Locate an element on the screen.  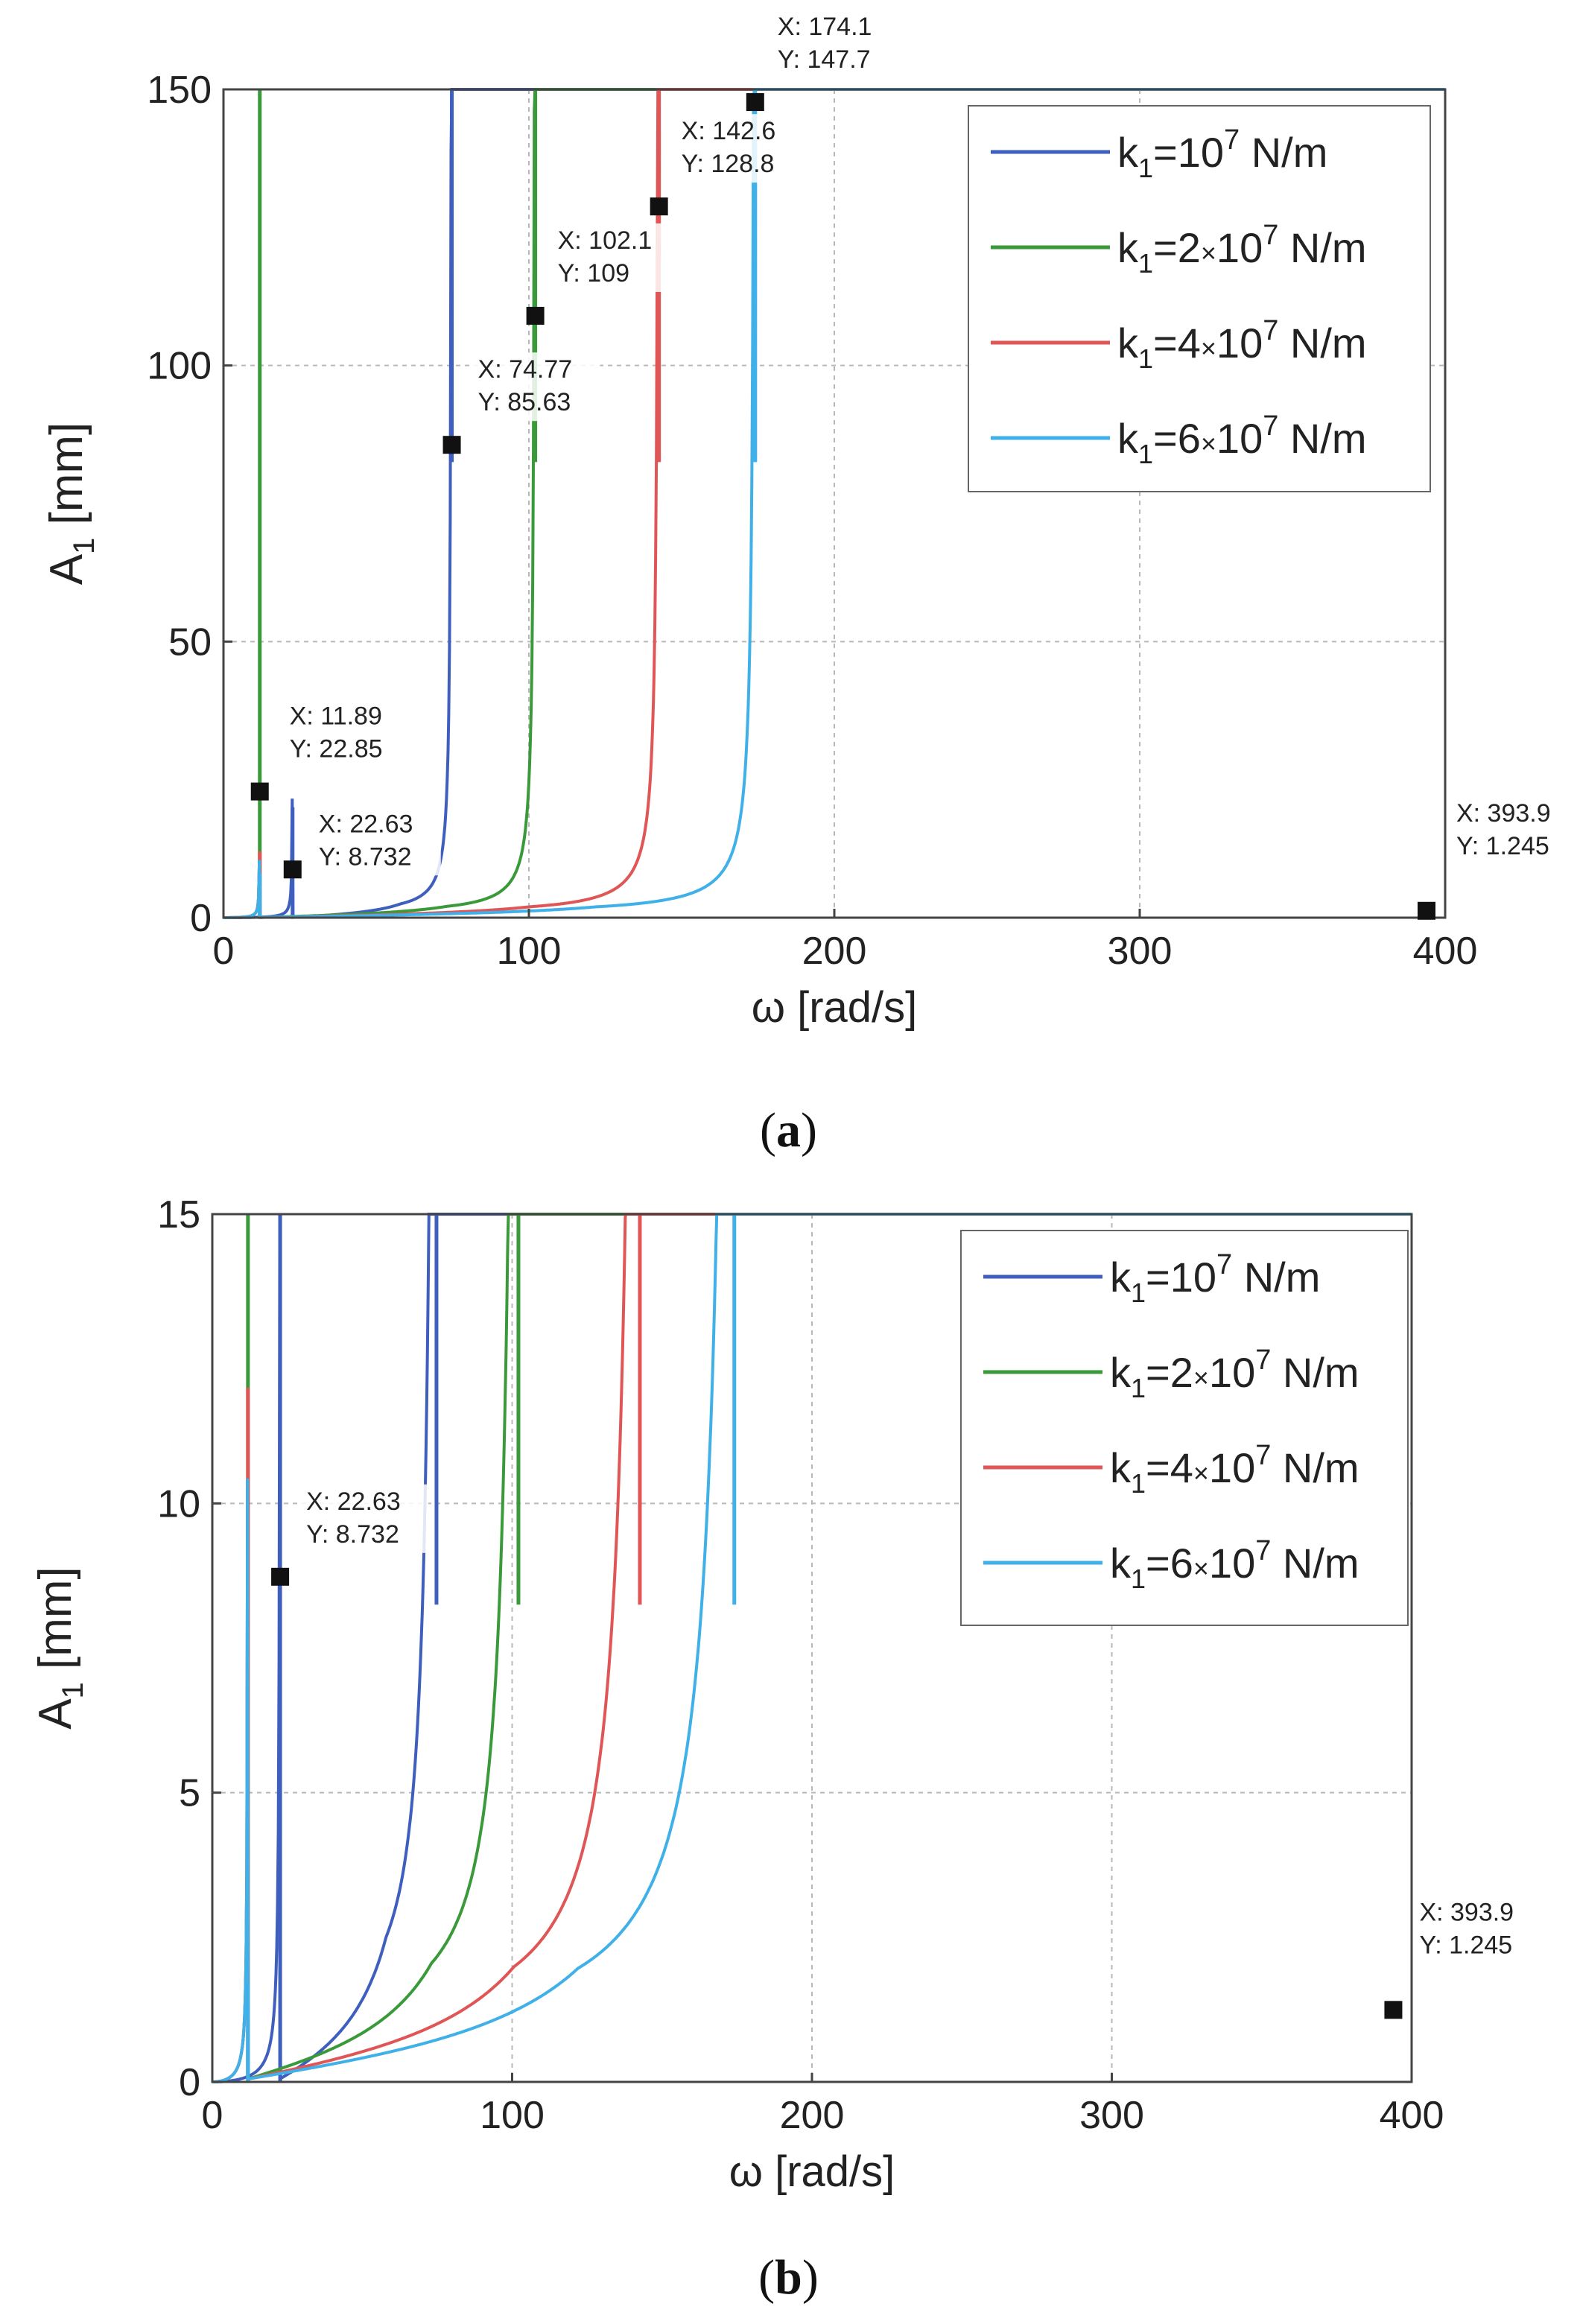
legend-label-1: k1=107 N/m is located at coordinates (1215, 1278).